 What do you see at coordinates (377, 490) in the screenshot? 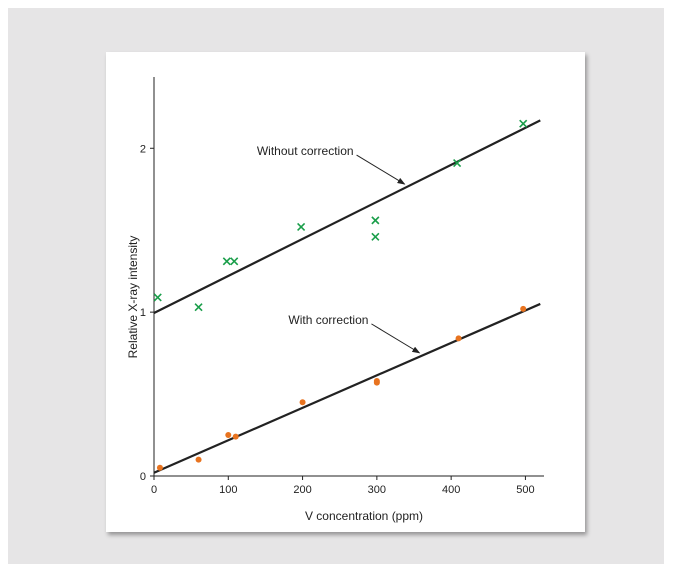
I see `x-tick-label: 300` at bounding box center [377, 490].